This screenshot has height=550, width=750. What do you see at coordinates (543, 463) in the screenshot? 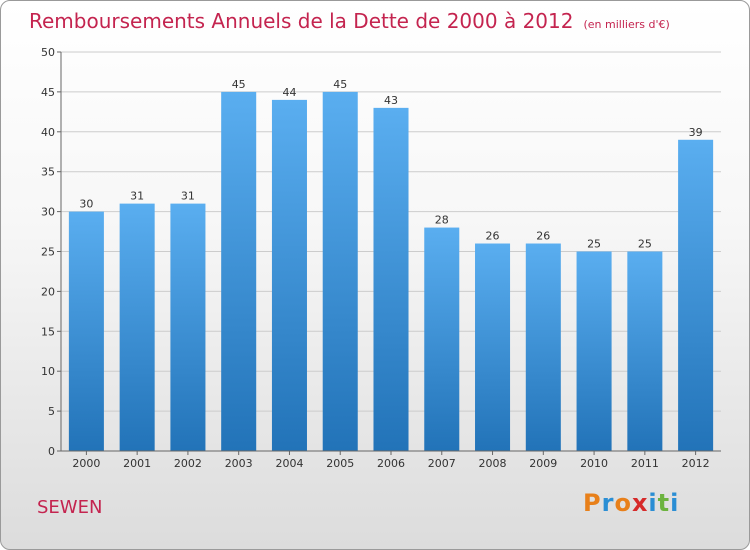
I see `x-tick-label: 2009` at bounding box center [543, 463].